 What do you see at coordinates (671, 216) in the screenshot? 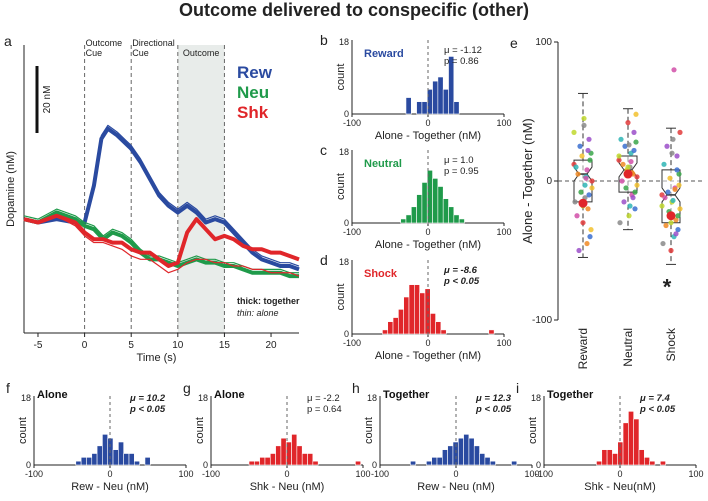
I see `mean-marker` at bounding box center [671, 216].